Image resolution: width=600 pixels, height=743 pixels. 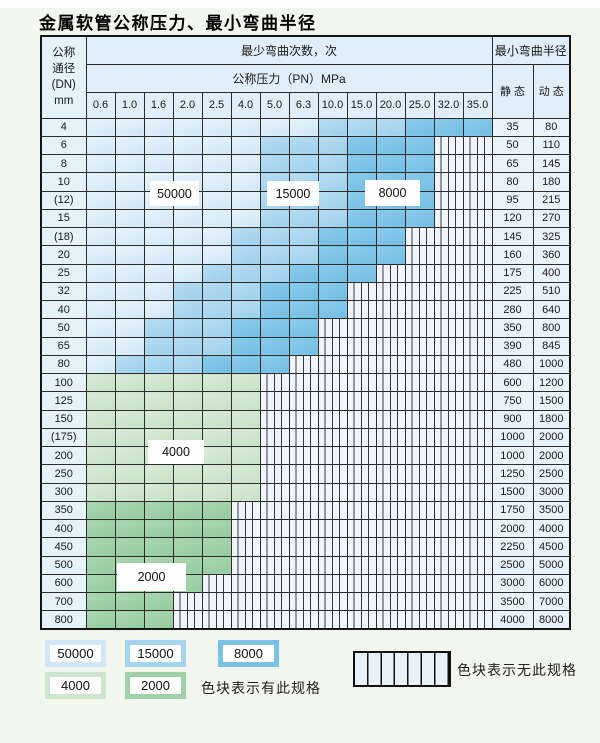 What do you see at coordinates (551, 401) in the screenshot?
I see `dynamic-value-cell: 1500` at bounding box center [551, 401].